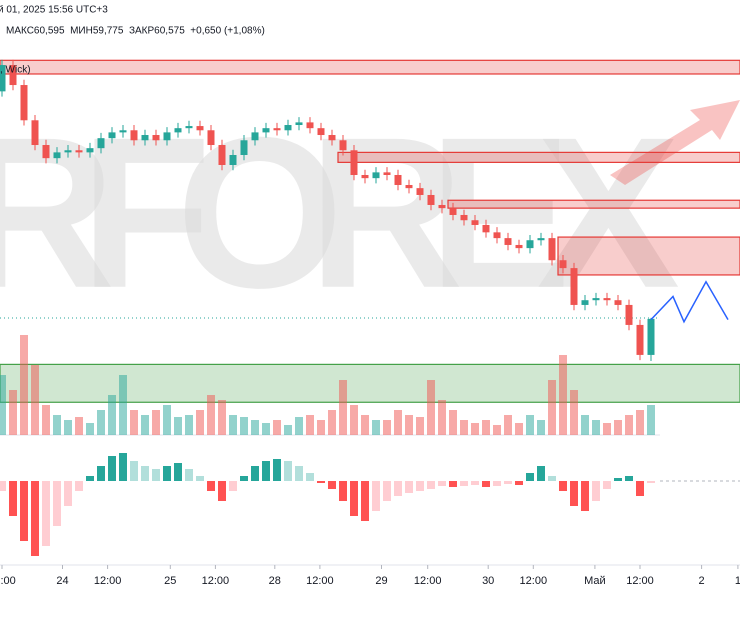 This screenshot has height=620, width=740. What do you see at coordinates (381, 581) in the screenshot?
I see `x-tick-label: 29` at bounding box center [381, 581].